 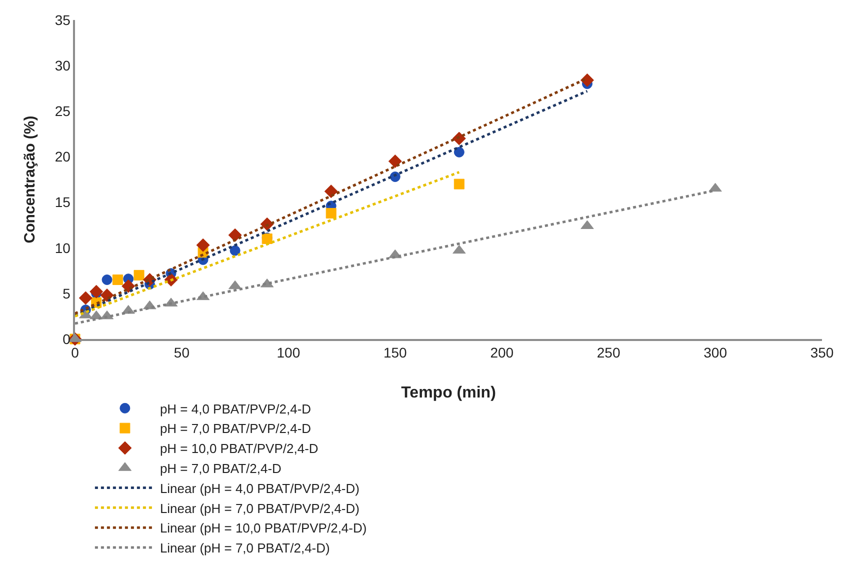 What do you see at coordinates (62, 111) in the screenshot?
I see `y-tick-label: 25` at bounding box center [62, 111].